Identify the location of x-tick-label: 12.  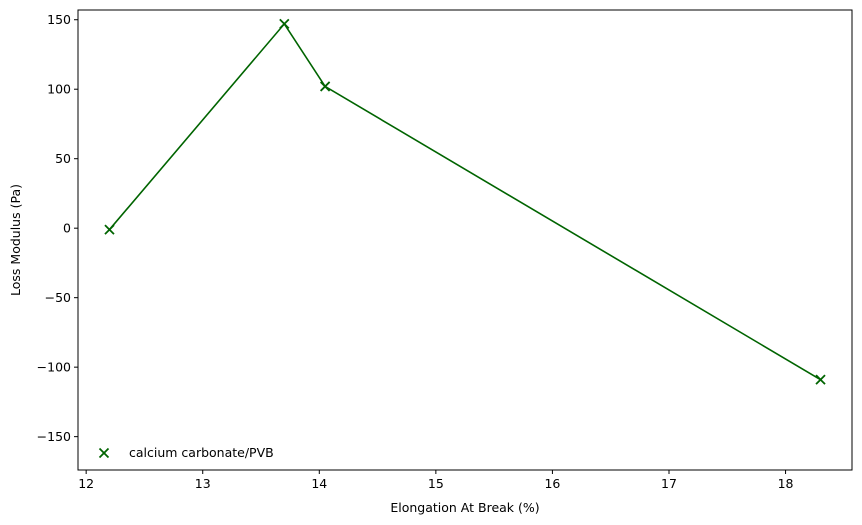
(86, 483).